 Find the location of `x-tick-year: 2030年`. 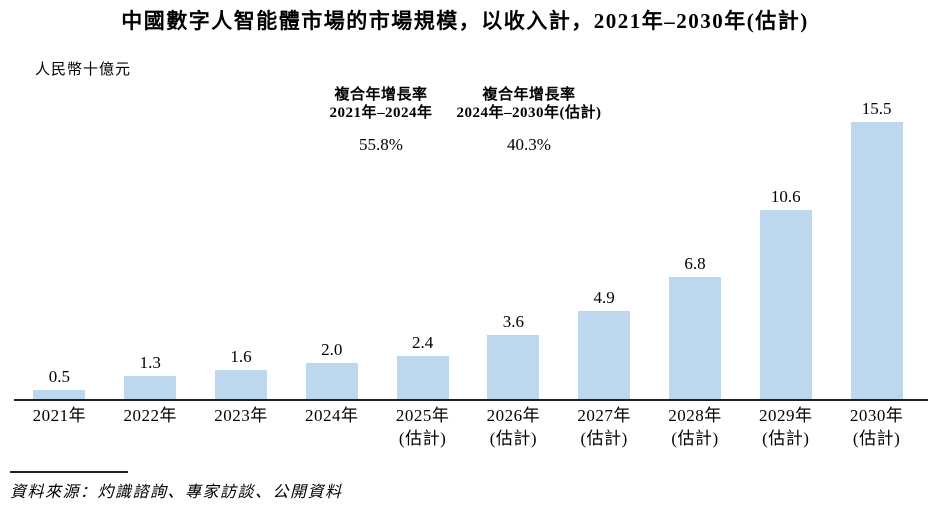

x-tick-year: 2030年 is located at coordinates (876, 415).